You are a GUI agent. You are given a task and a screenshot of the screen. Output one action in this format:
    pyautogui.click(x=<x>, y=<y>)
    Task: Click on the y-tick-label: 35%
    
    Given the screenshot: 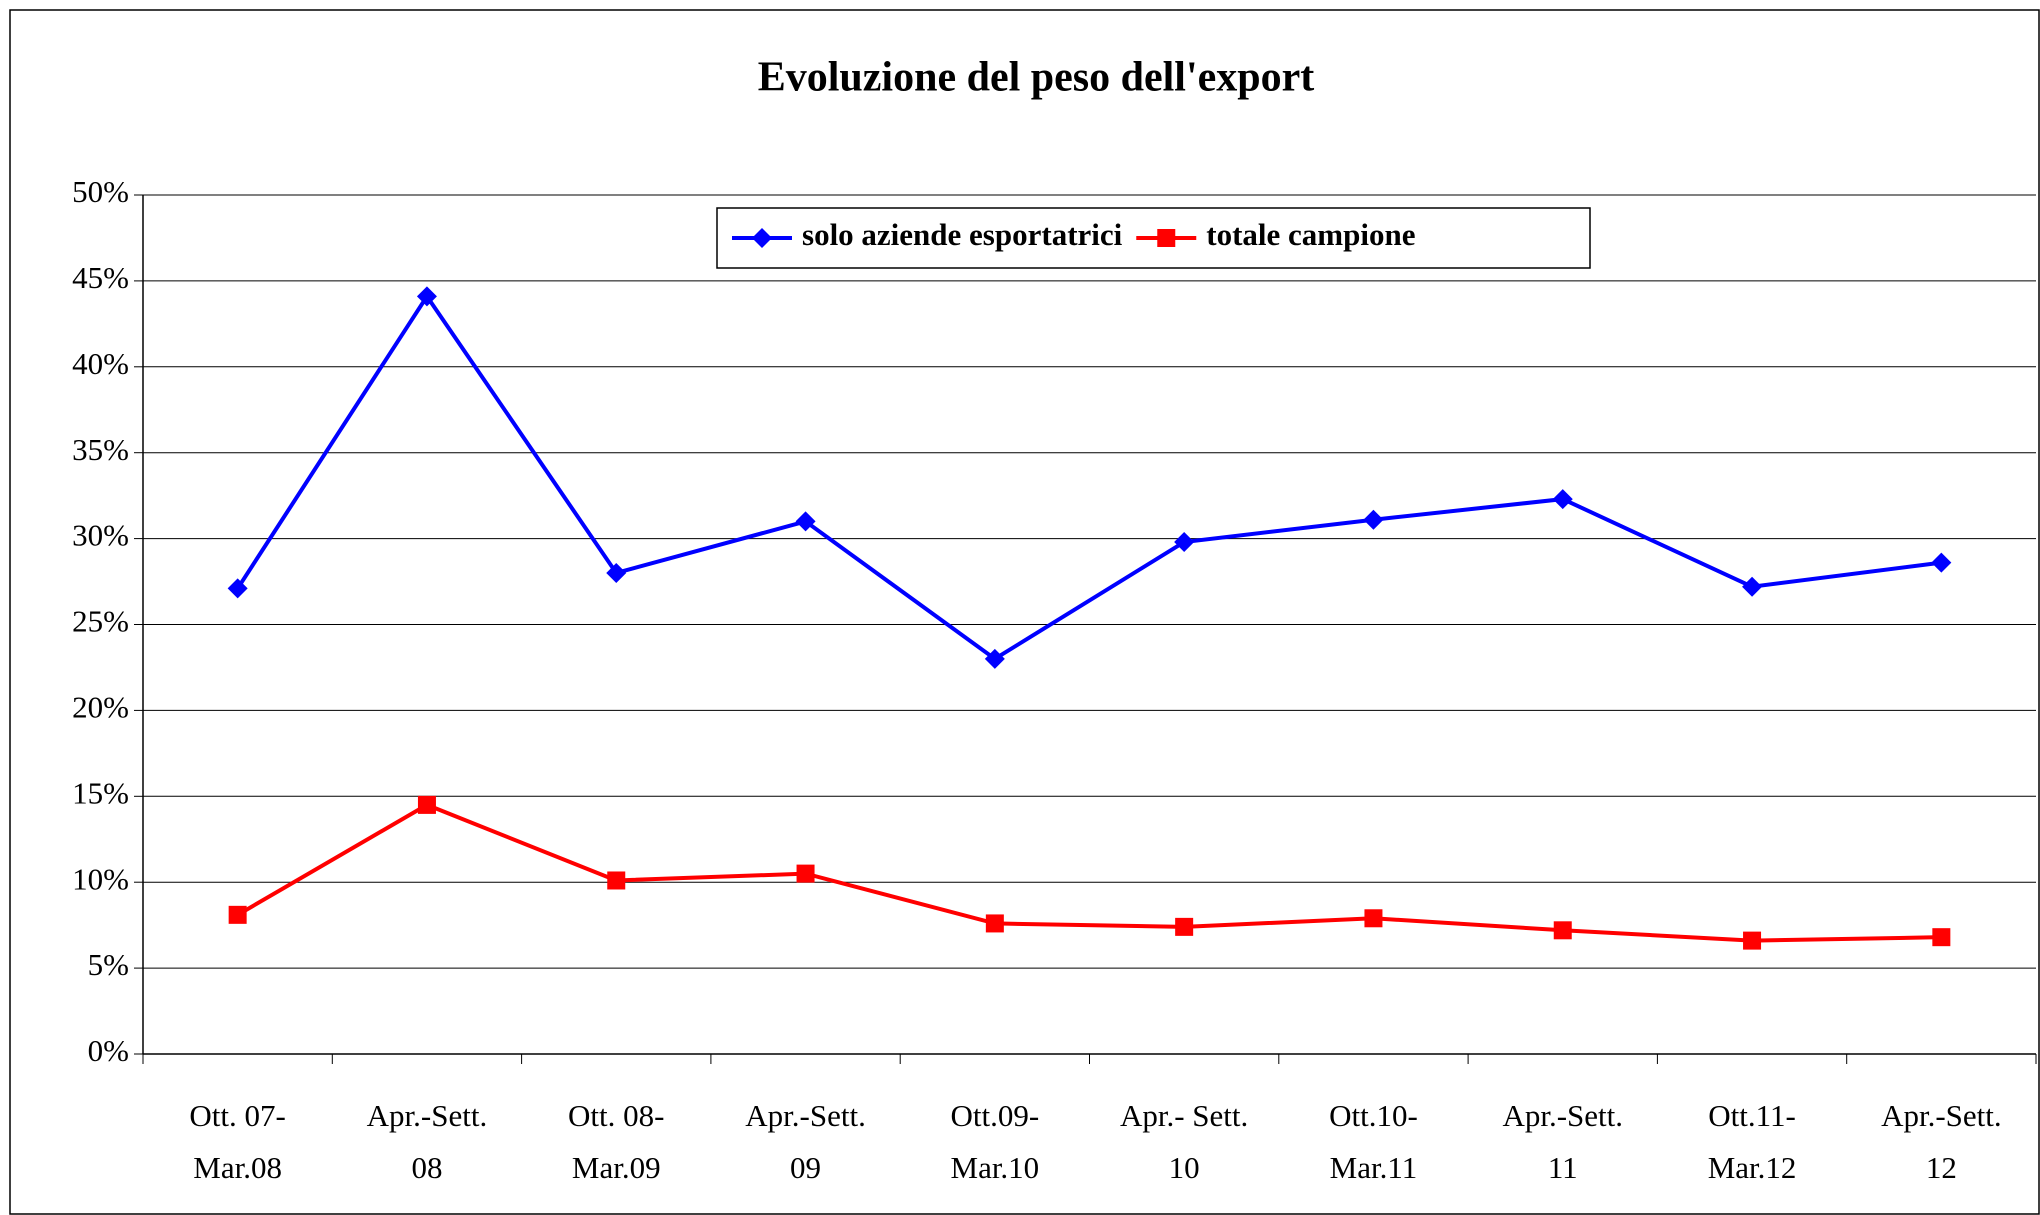 What is the action you would take?
    pyautogui.click(x=100, y=449)
    